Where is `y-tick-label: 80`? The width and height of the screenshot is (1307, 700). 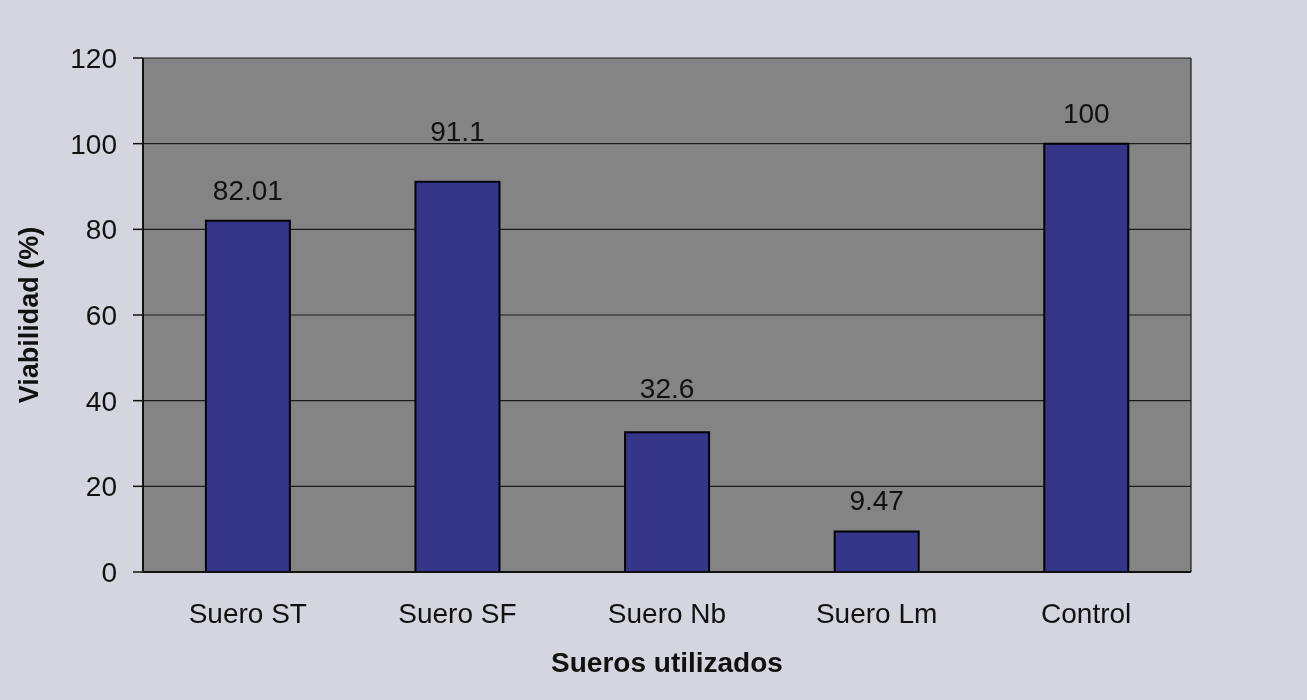 y-tick-label: 80 is located at coordinates (101, 230).